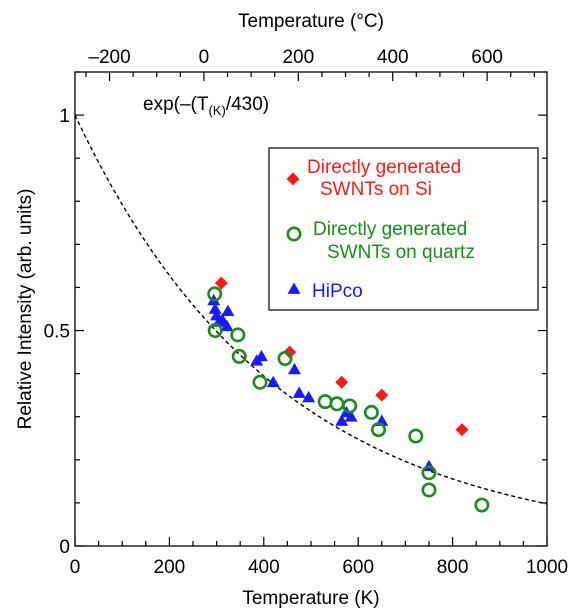 The image size is (574, 612). I want to click on legend-triangle-marker, so click(294, 288).